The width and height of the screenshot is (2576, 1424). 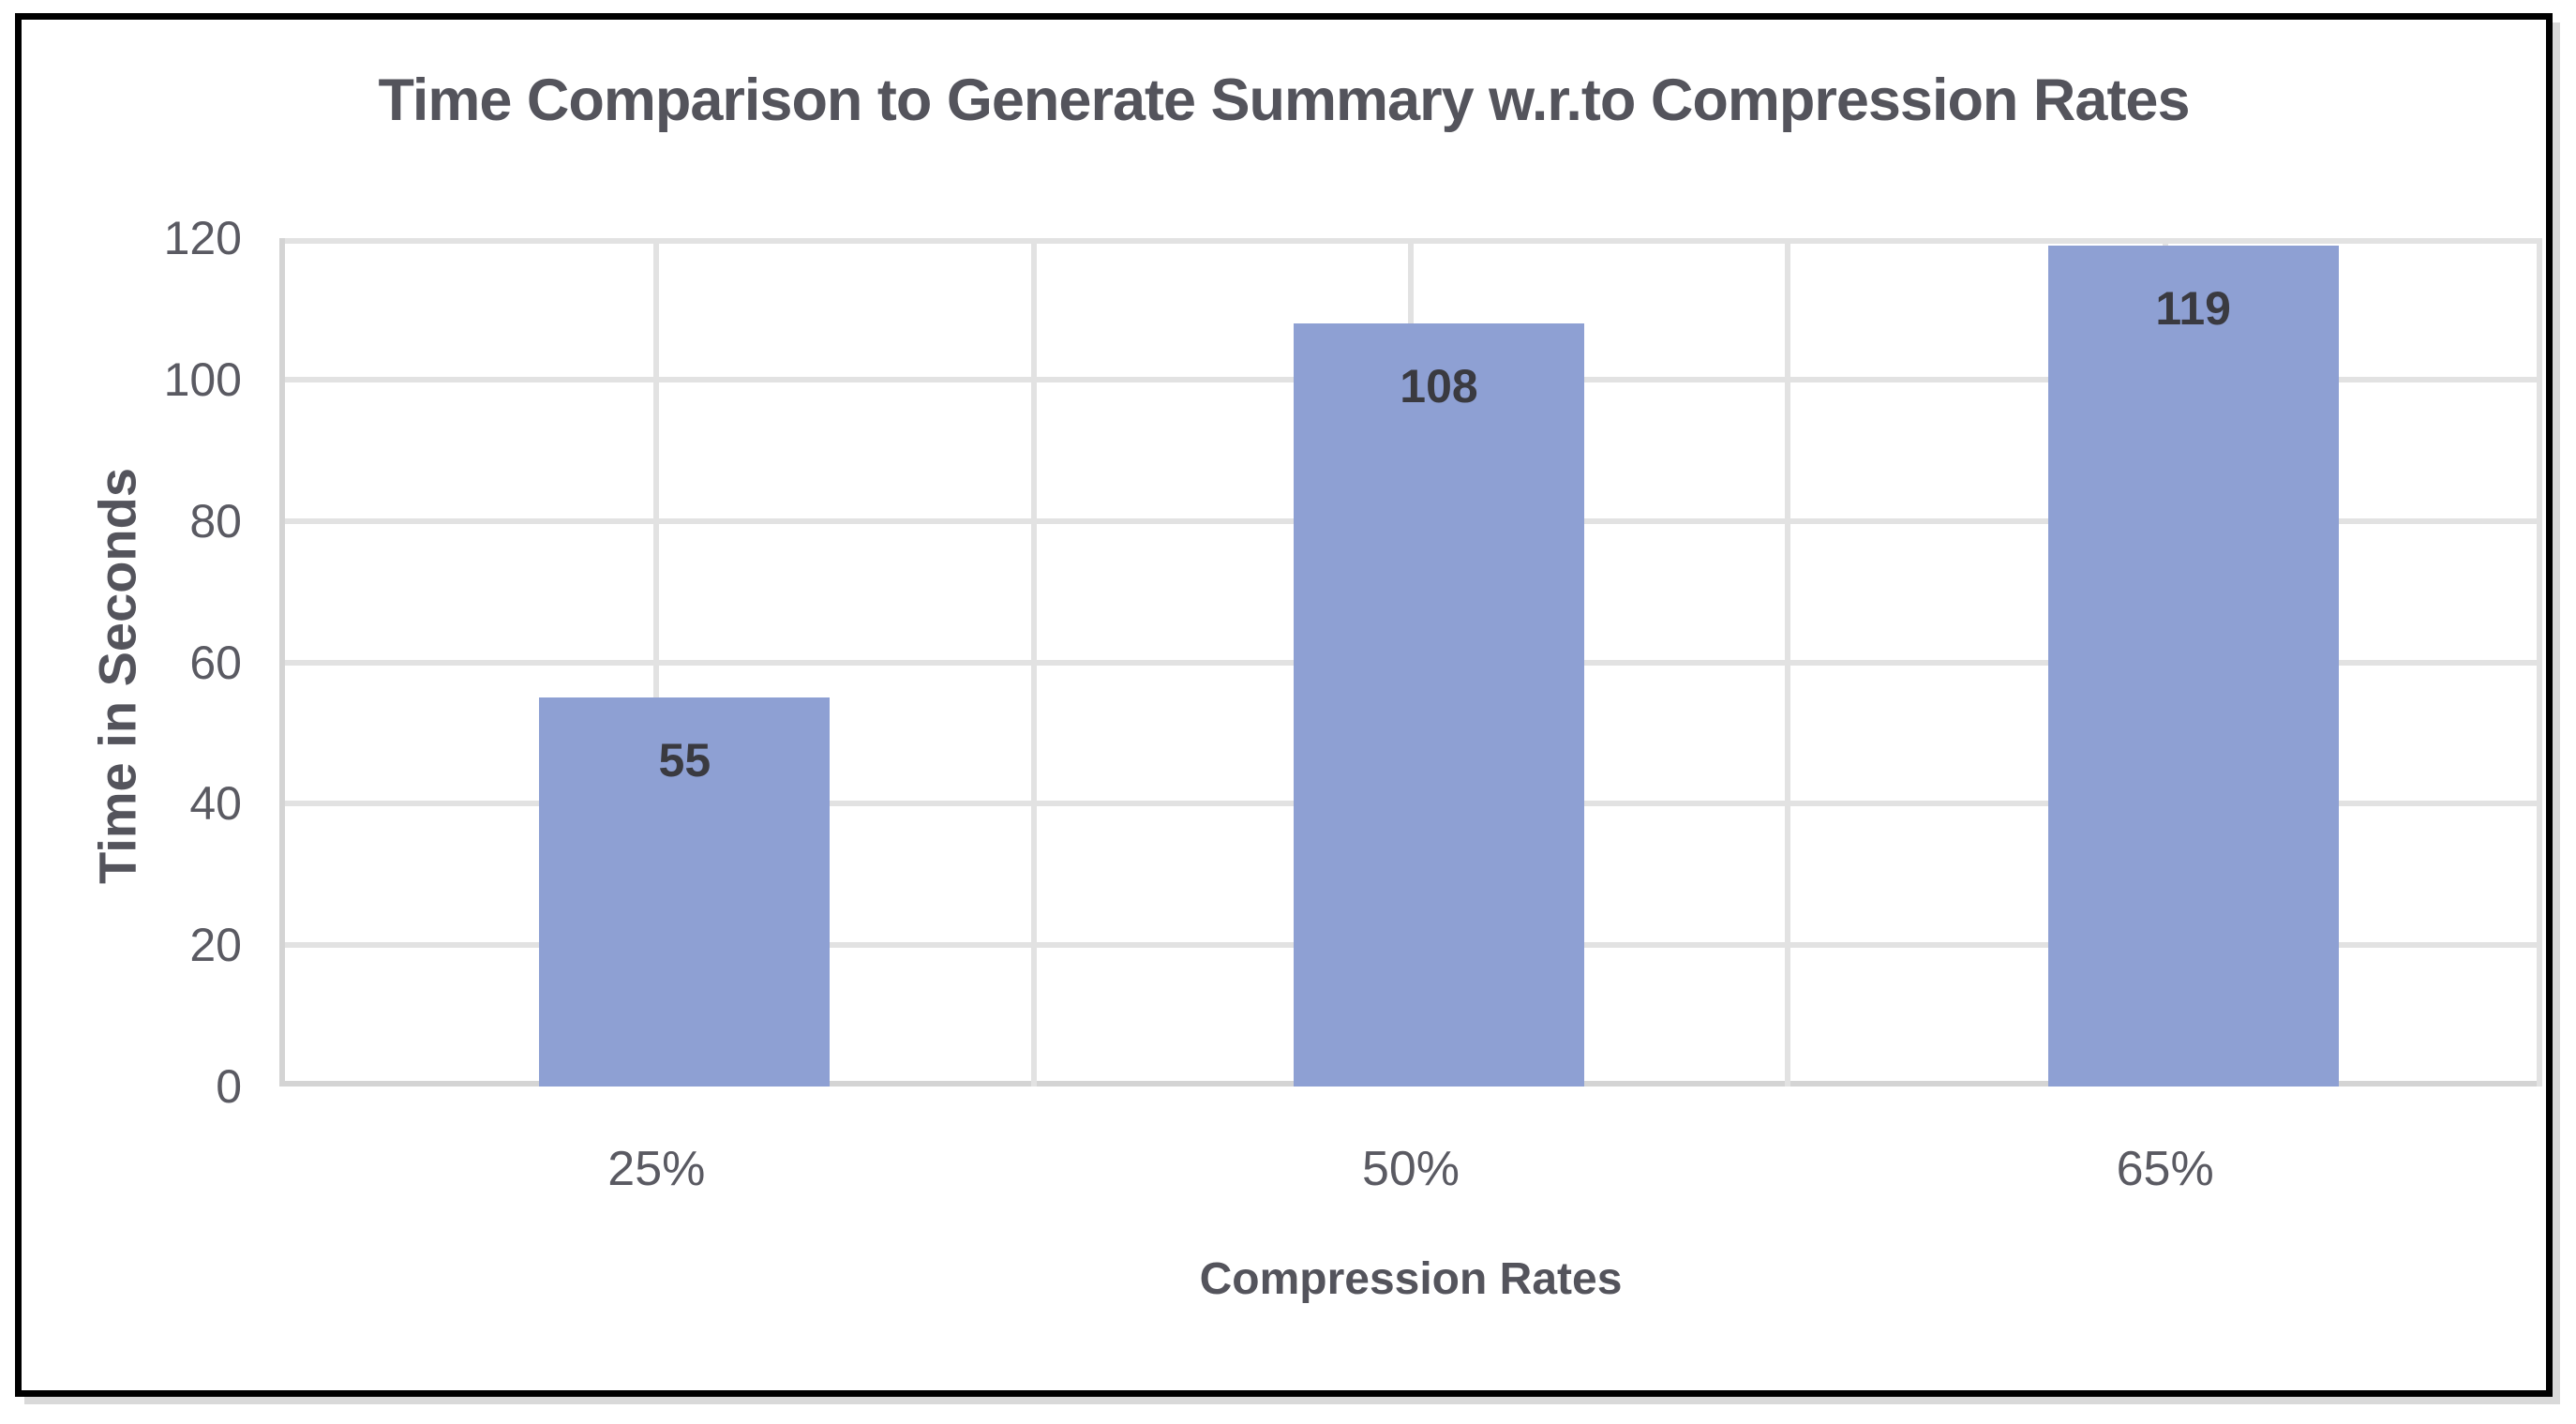 What do you see at coordinates (202, 238) in the screenshot?
I see `y-tick-label: 120` at bounding box center [202, 238].